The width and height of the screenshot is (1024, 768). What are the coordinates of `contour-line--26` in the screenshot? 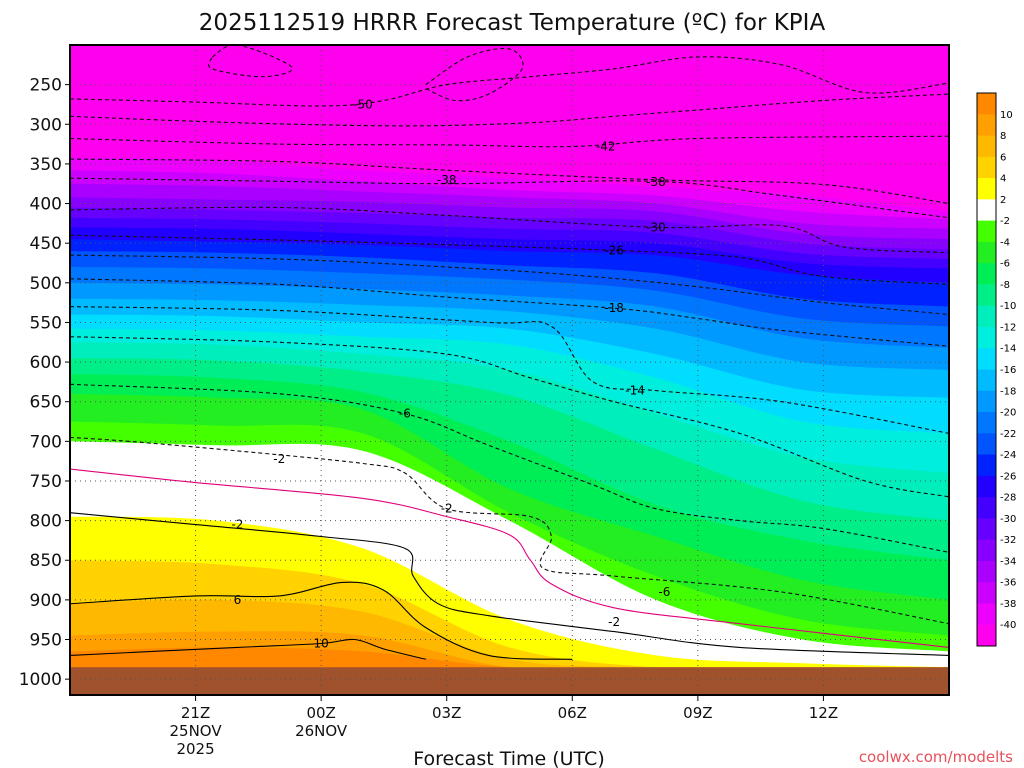 It's located at (509, 259).